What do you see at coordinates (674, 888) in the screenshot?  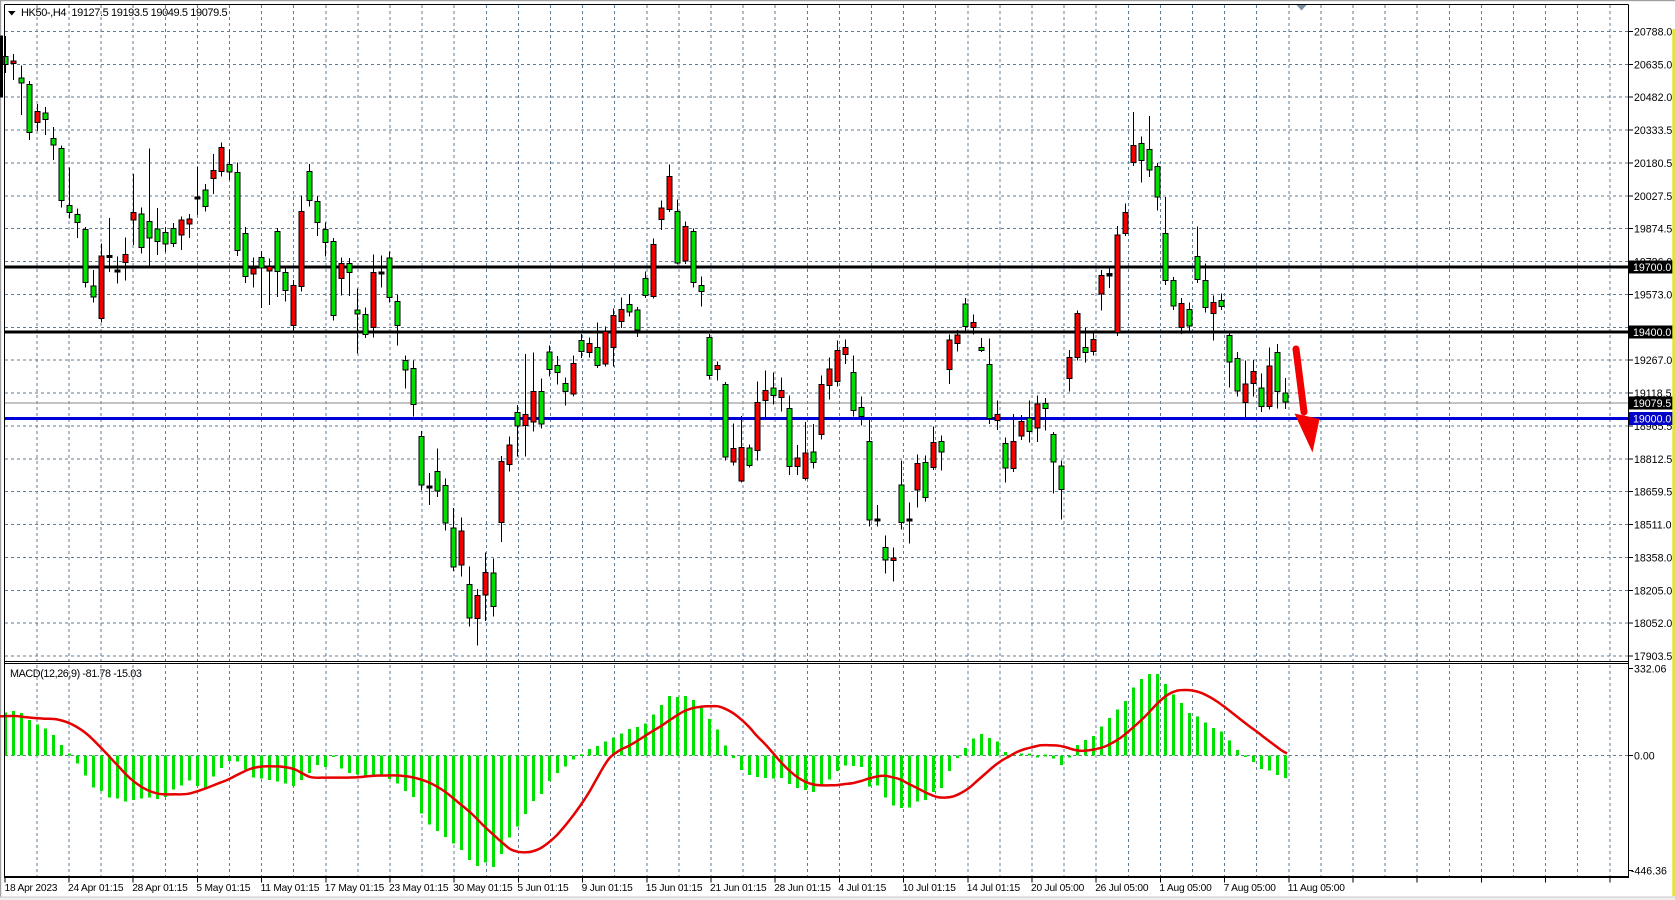 I see `svg-text: 15 Jun 01:15` at bounding box center [674, 888].